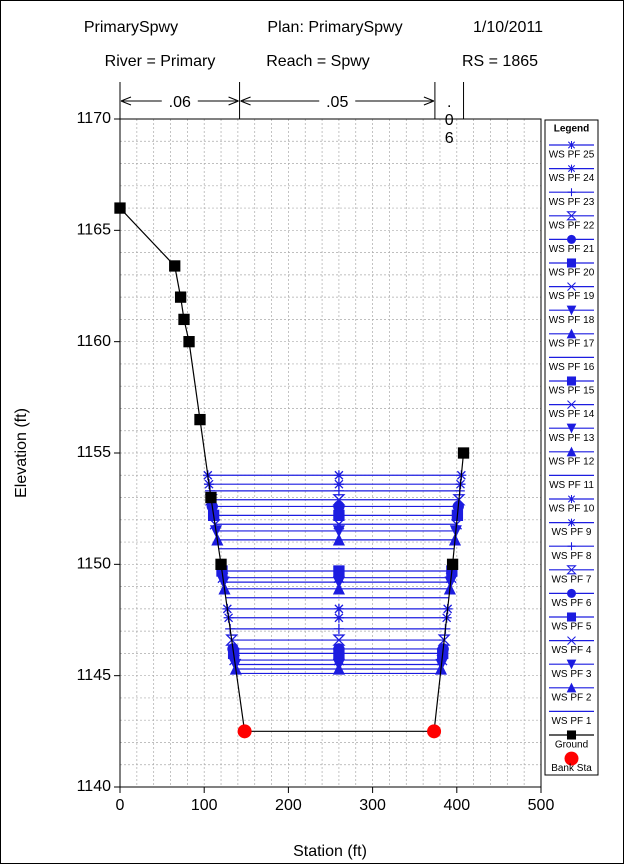  I want to click on legend-label: WS PF 10, so click(572, 509).